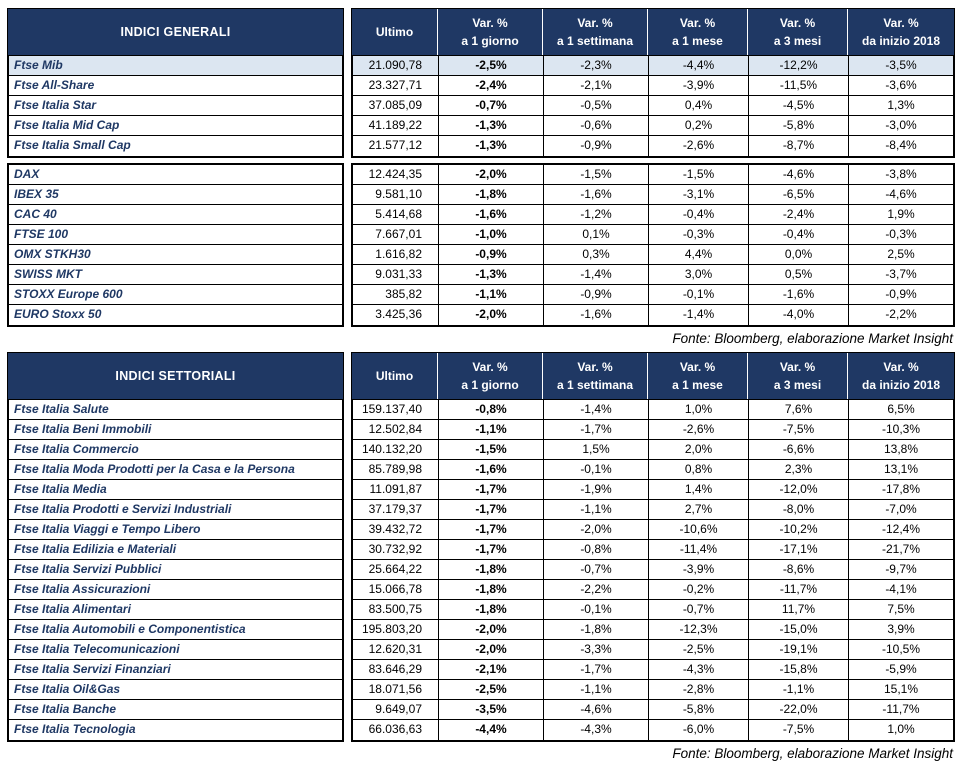 This screenshot has width=957, height=773. I want to click on var-value: 11,7%, so click(798, 609).